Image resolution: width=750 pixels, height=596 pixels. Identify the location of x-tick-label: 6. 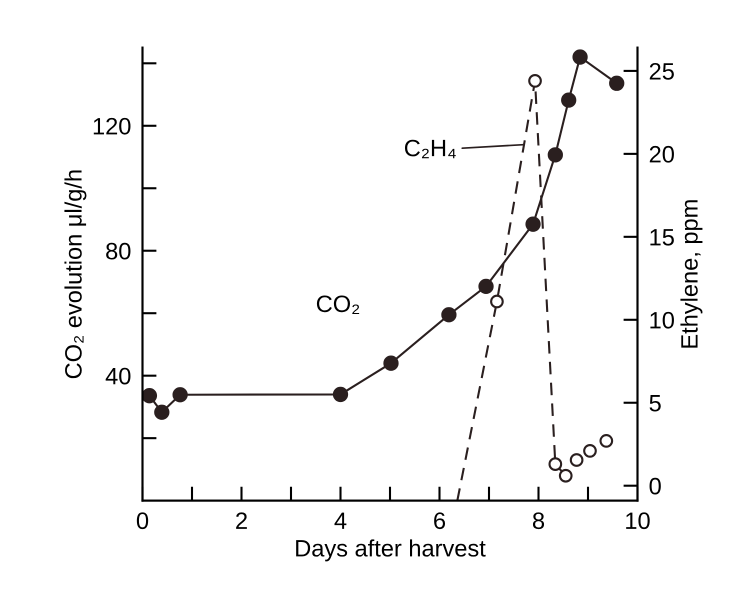
(440, 521).